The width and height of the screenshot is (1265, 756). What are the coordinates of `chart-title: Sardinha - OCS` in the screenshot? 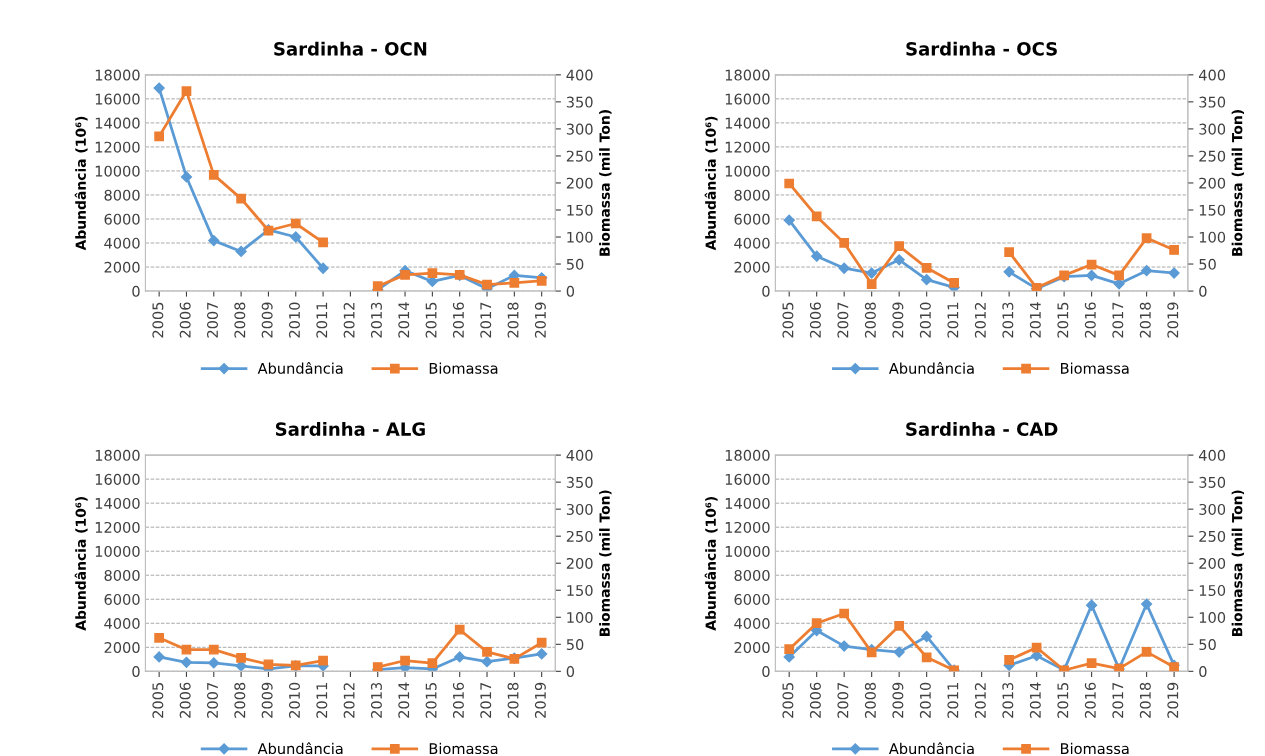 It's located at (981, 48).